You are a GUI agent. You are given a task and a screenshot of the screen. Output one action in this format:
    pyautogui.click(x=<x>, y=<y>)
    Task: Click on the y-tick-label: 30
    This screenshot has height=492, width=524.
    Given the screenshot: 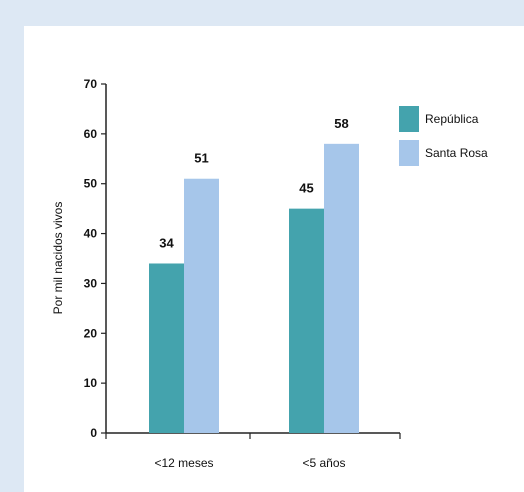 What is the action you would take?
    pyautogui.click(x=91, y=283)
    